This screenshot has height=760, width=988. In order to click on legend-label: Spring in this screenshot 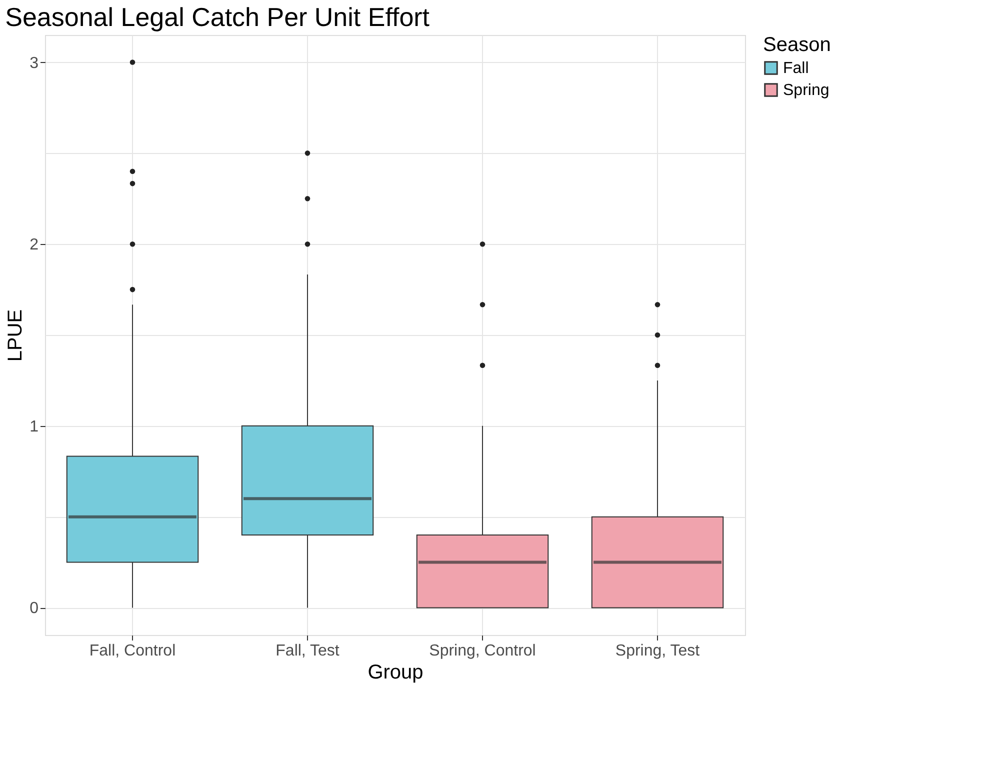, I will do `click(806, 90)`.